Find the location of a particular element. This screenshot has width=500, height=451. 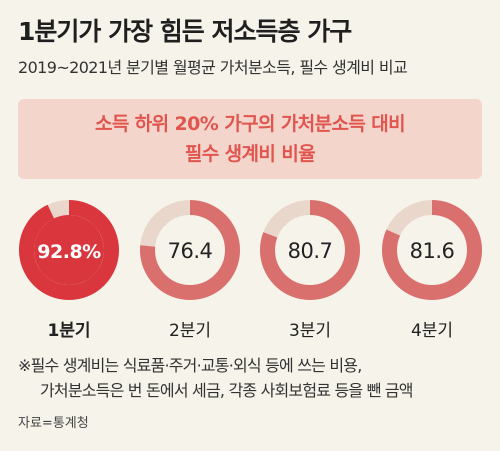

donut-value-label-2: 76.4 is located at coordinates (190, 251).